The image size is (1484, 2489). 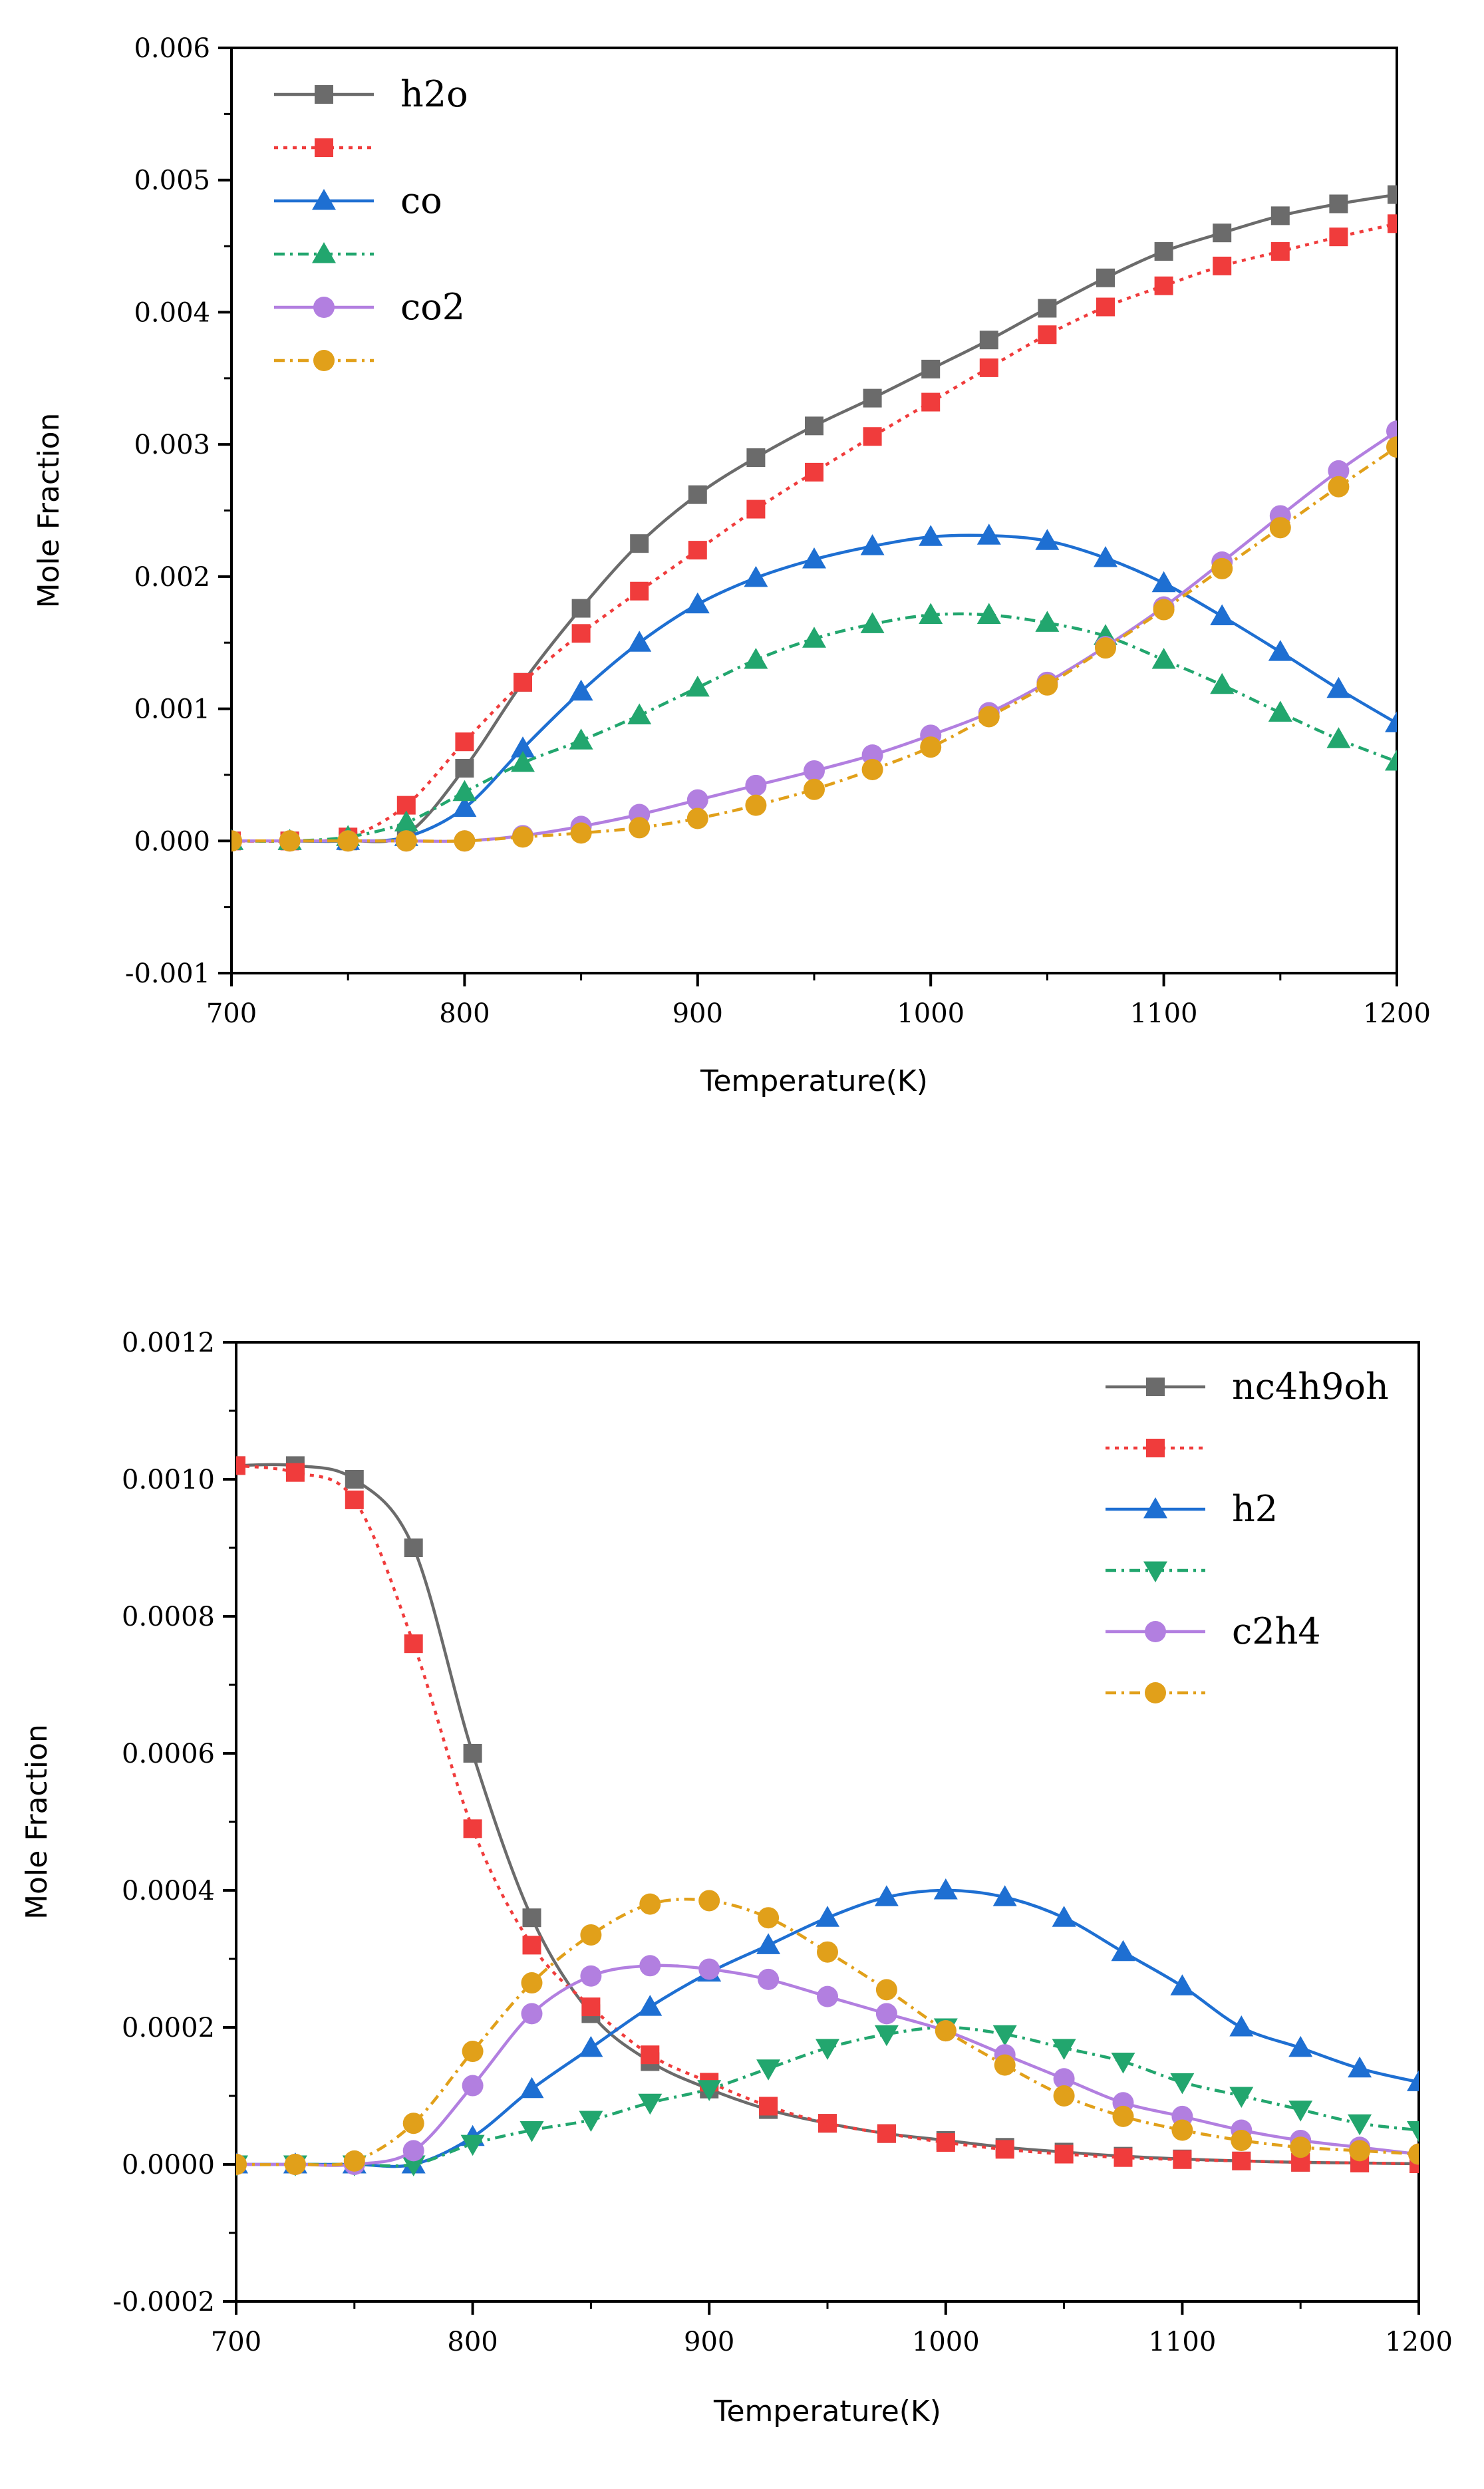 What do you see at coordinates (172, 577) in the screenshot?
I see `y-tick-label: 0.002` at bounding box center [172, 577].